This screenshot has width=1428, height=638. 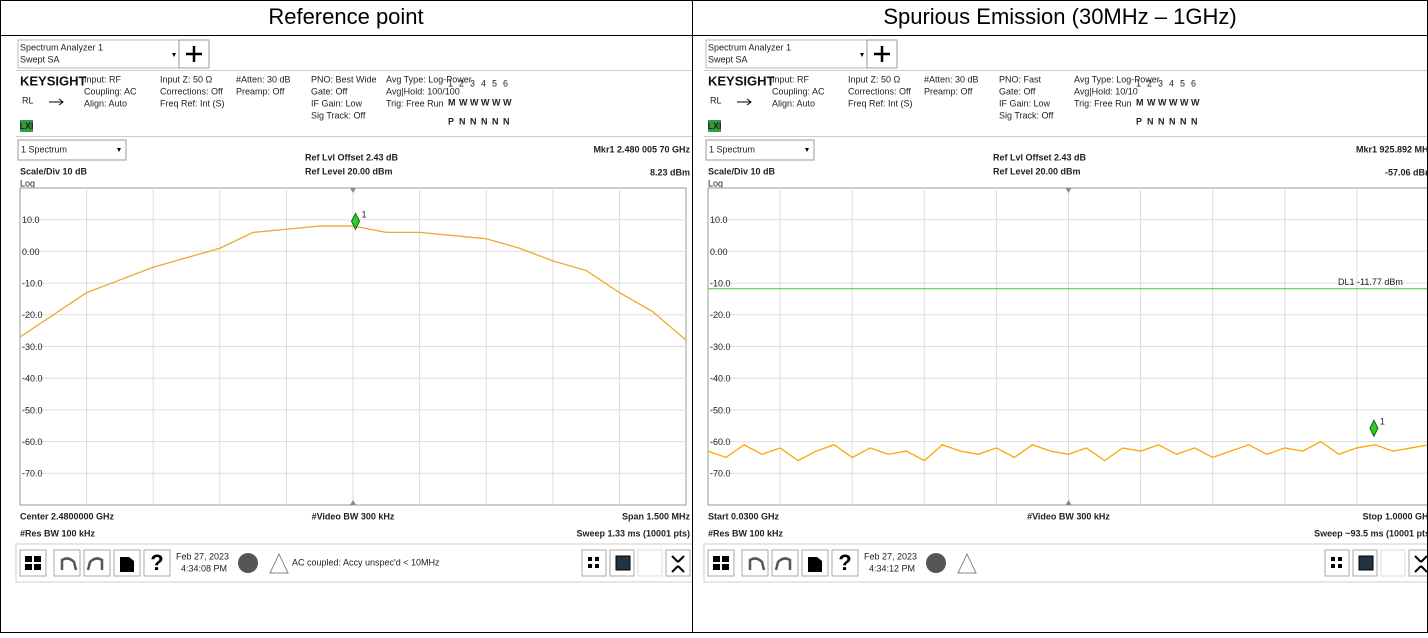 What do you see at coordinates (1138, 83) in the screenshot?
I see `trace-number: 1` at bounding box center [1138, 83].